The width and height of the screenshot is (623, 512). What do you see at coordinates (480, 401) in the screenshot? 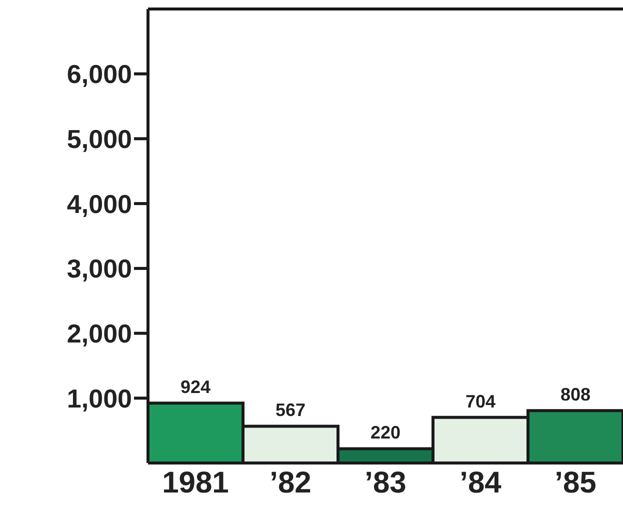
I see `data-label: 704` at bounding box center [480, 401].